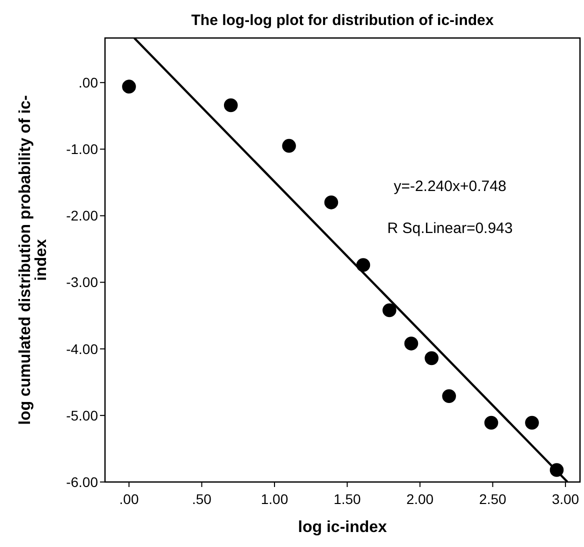 The width and height of the screenshot is (584, 547). What do you see at coordinates (348, 499) in the screenshot?
I see `x-tick-label: 1.50` at bounding box center [348, 499].